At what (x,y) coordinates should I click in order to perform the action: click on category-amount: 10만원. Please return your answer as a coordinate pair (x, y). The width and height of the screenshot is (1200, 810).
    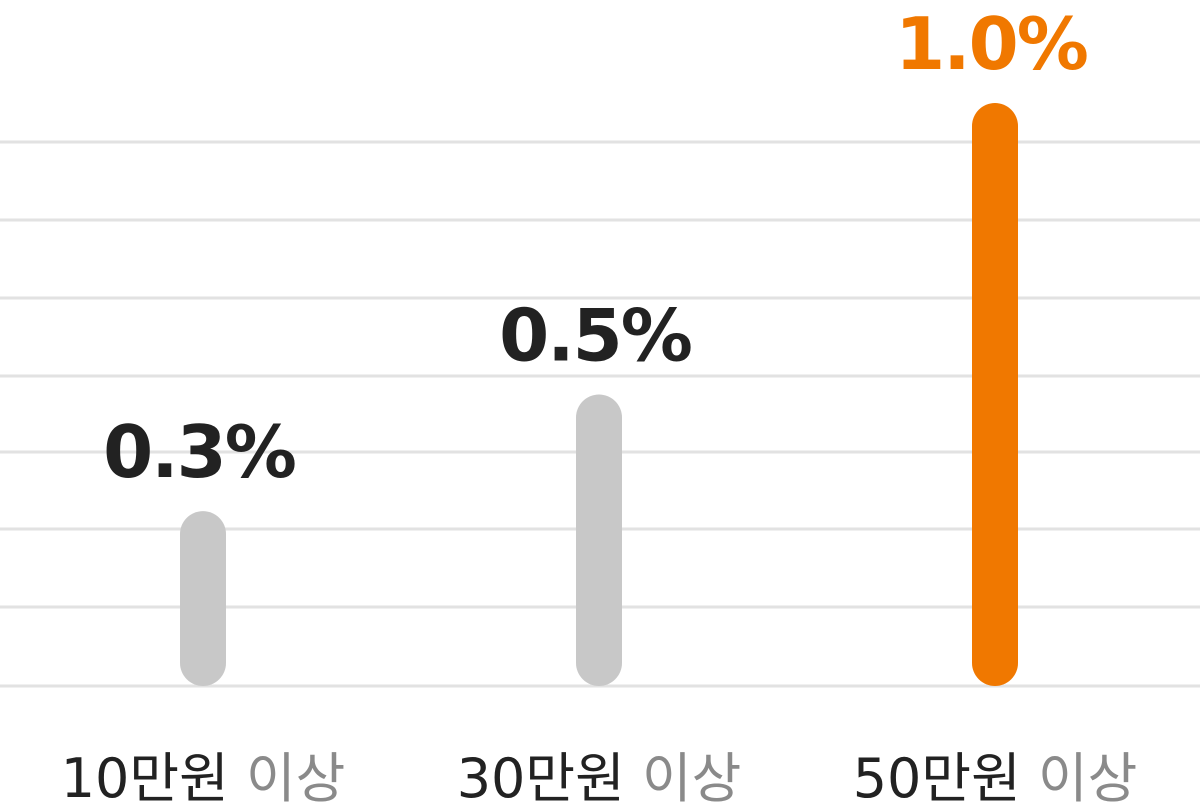
    Looking at the image, I should click on (145, 778).